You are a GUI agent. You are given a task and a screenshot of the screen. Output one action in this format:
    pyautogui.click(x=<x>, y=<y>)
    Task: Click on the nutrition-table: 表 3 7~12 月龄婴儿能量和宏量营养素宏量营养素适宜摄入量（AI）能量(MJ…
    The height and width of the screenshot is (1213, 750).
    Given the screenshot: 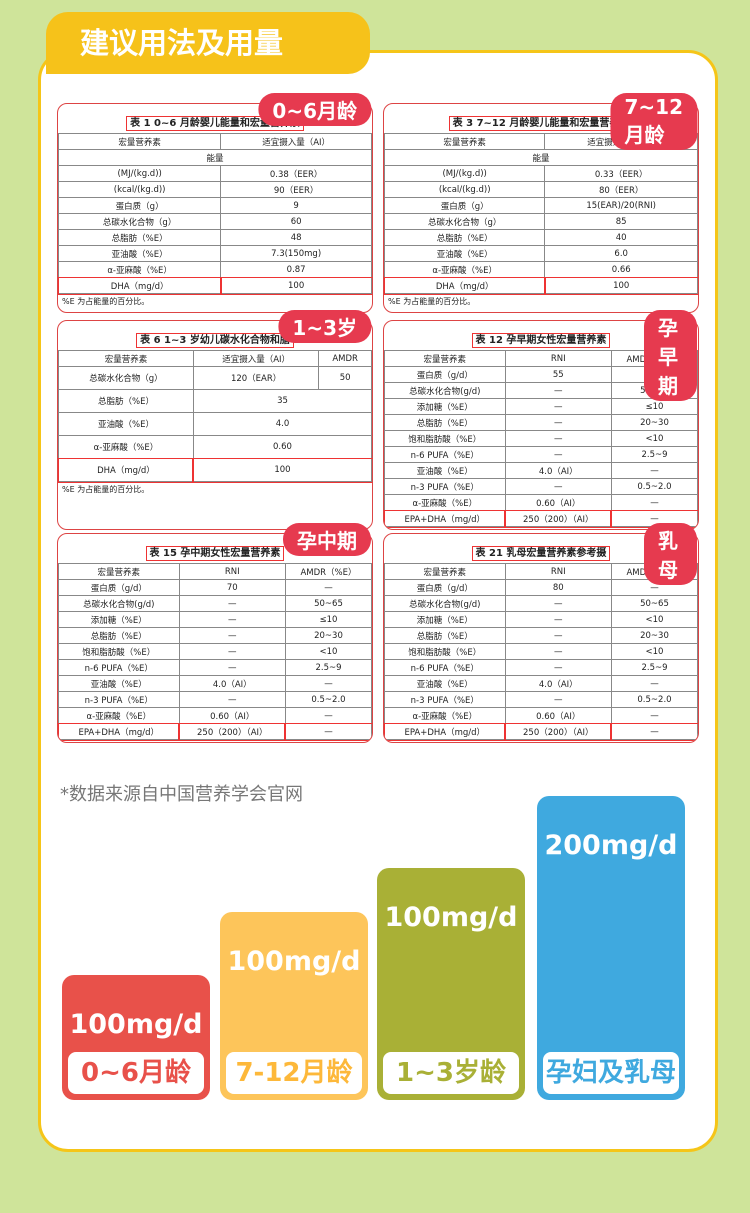 What is the action you would take?
    pyautogui.click(x=541, y=208)
    